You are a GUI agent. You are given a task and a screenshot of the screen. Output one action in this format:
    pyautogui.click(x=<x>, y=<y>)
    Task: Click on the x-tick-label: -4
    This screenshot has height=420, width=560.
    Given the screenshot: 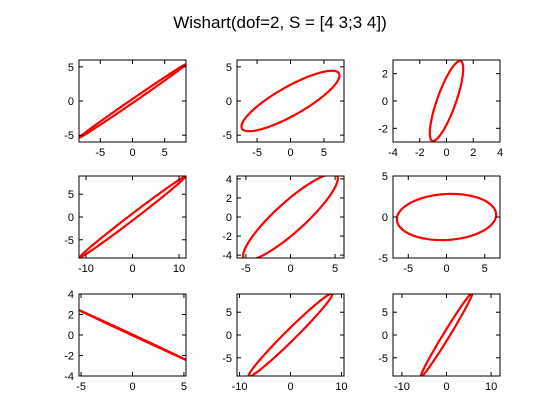 What is the action you would take?
    pyautogui.click(x=393, y=153)
    